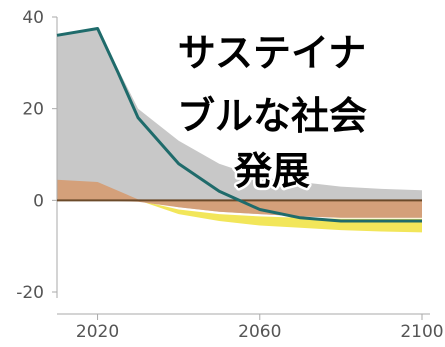 The image size is (445, 347). Describe the element at coordinates (33, 18) in the screenshot. I see `y-tick-label: 40` at that location.